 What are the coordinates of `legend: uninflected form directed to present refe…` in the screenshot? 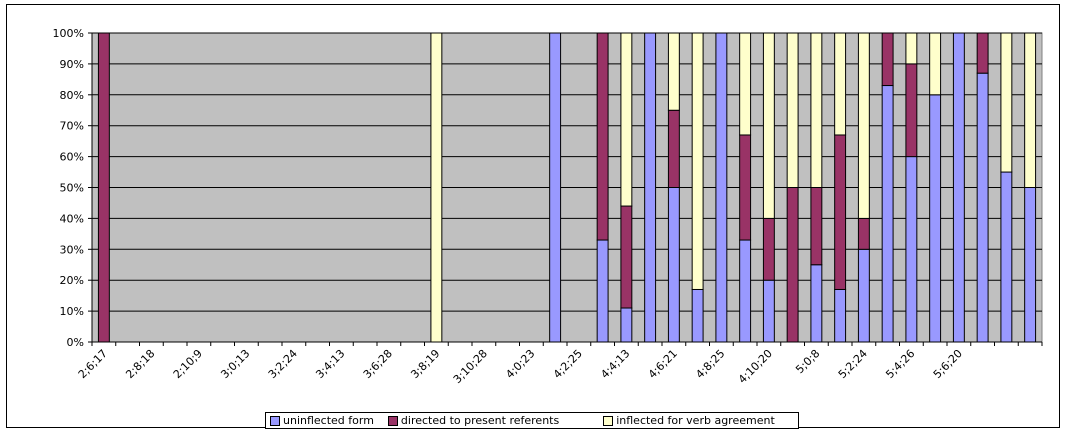 It's located at (532, 420).